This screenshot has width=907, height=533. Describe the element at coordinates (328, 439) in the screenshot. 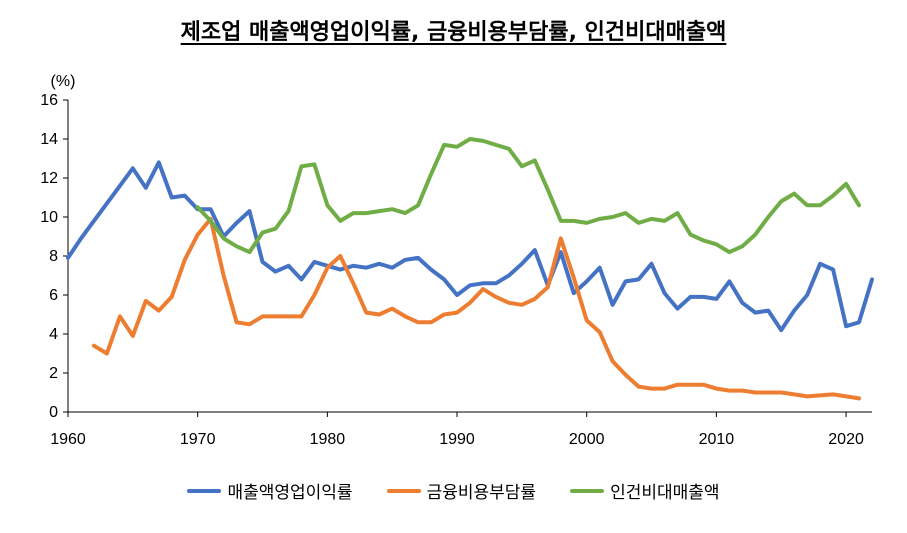

I see `x-tick-label: 1980` at that location.